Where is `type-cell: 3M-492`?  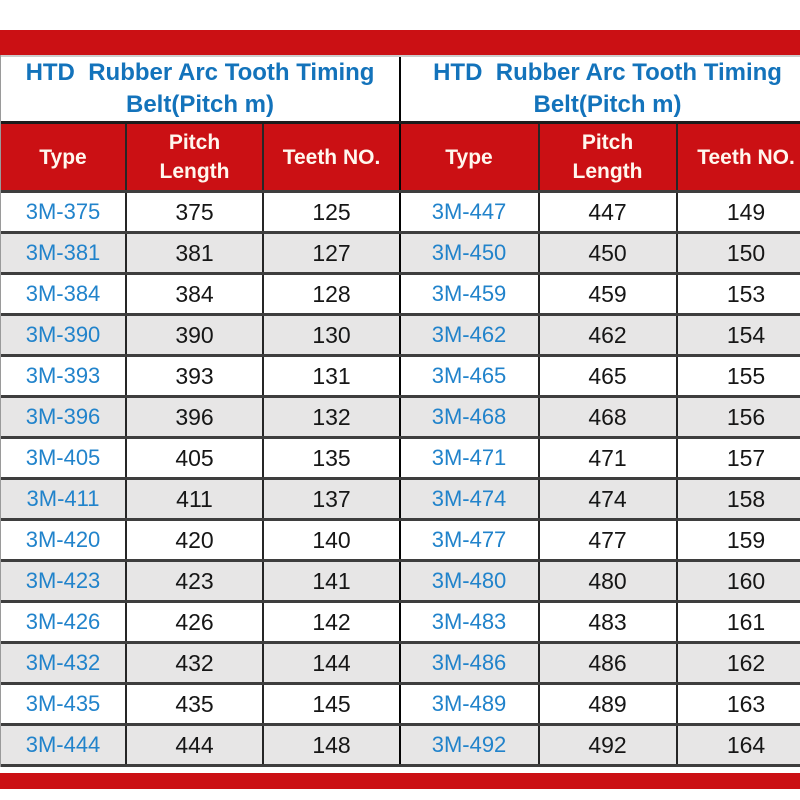 type-cell: 3M-492 is located at coordinates (469, 745).